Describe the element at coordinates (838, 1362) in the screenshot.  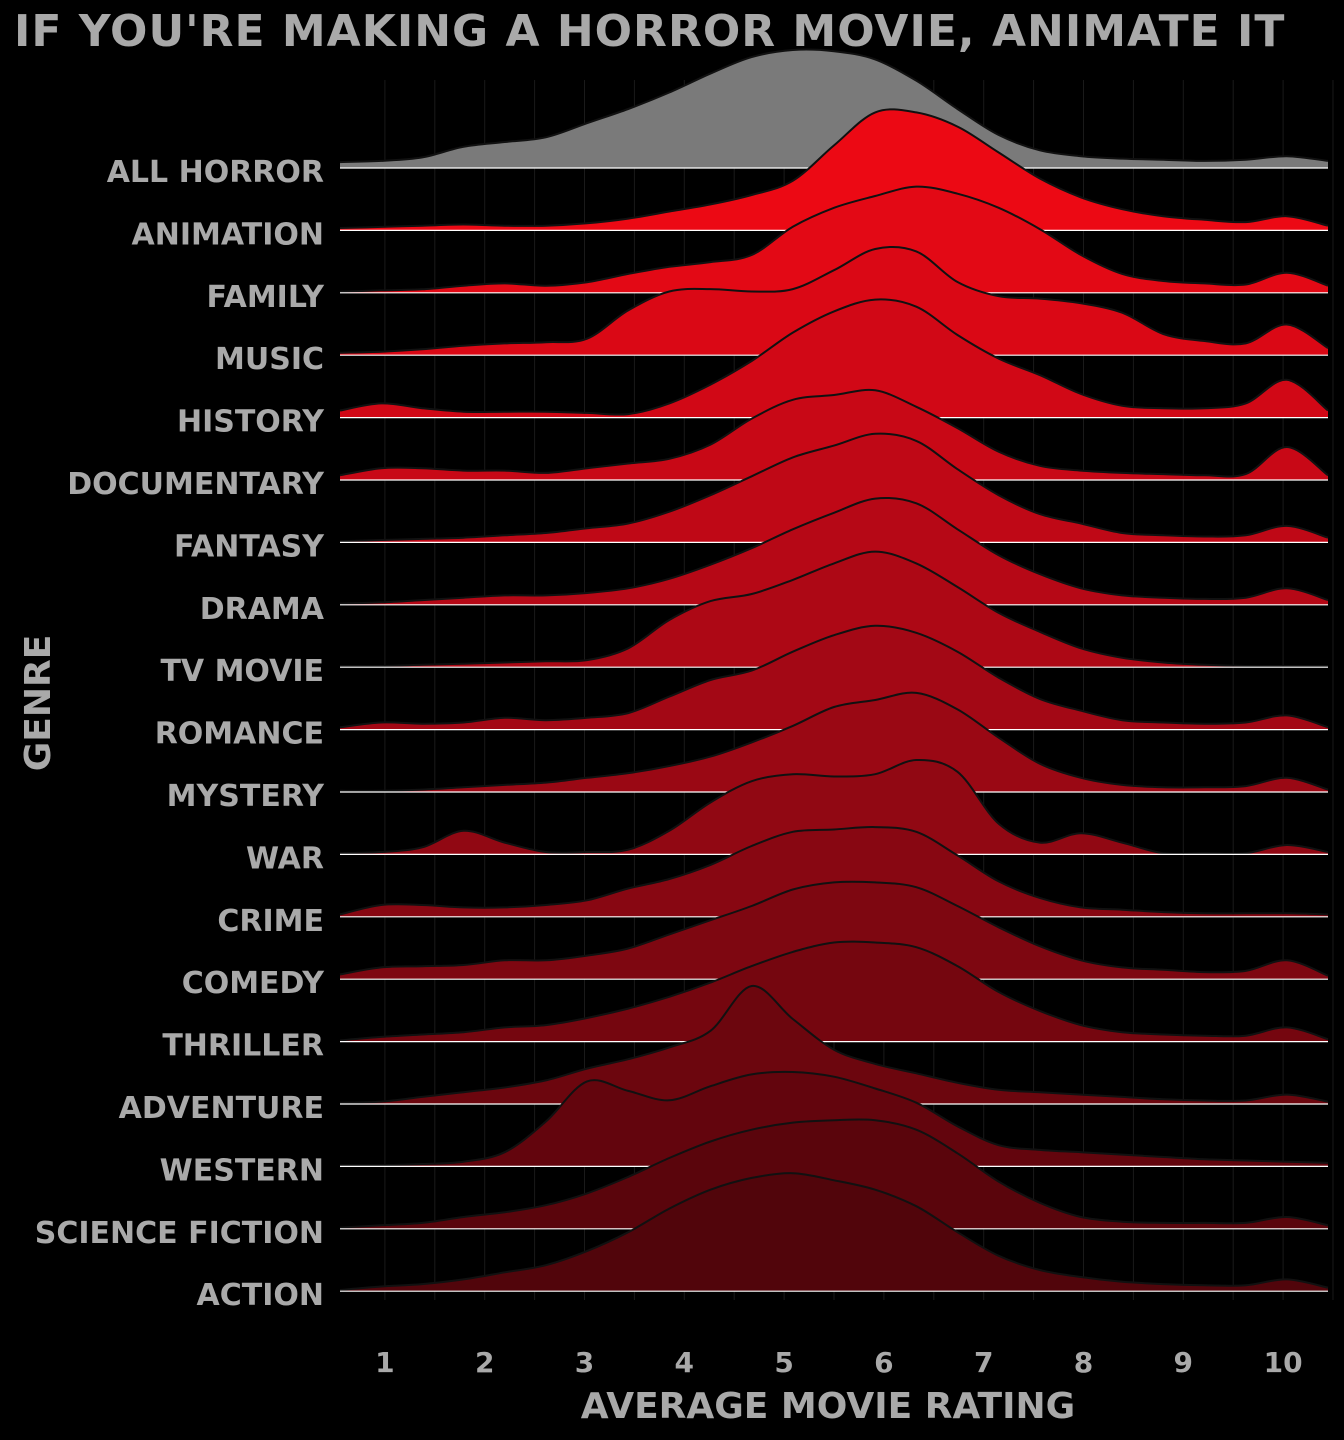
I see `x-axis-ticks: 1 2 3 4 5 6 7 8 9 10` at that location.